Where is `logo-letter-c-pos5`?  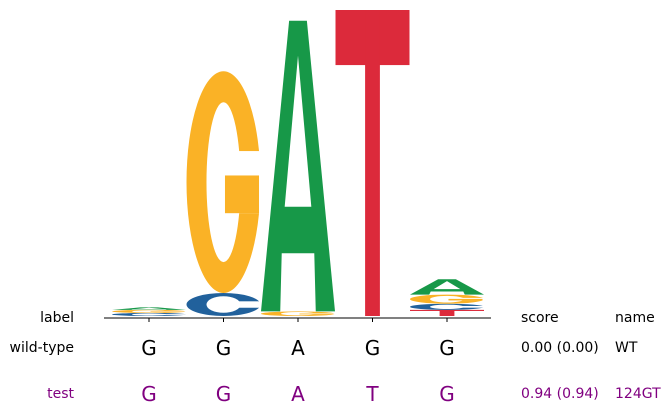 logo-letter-c-pos5 is located at coordinates (447, 306).